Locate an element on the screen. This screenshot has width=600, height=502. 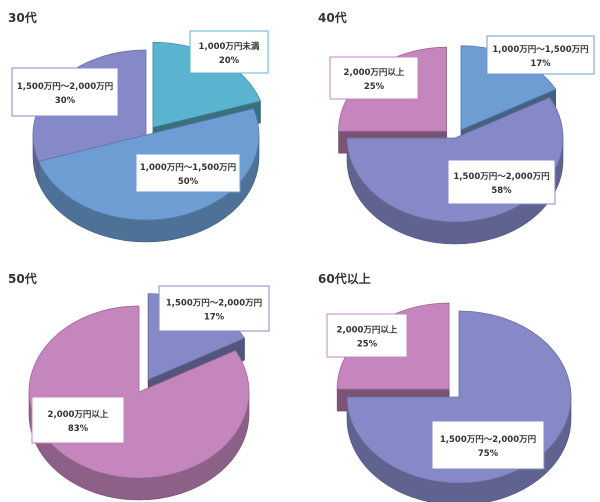
chart-title-40s: 40代 is located at coordinates (332, 18).